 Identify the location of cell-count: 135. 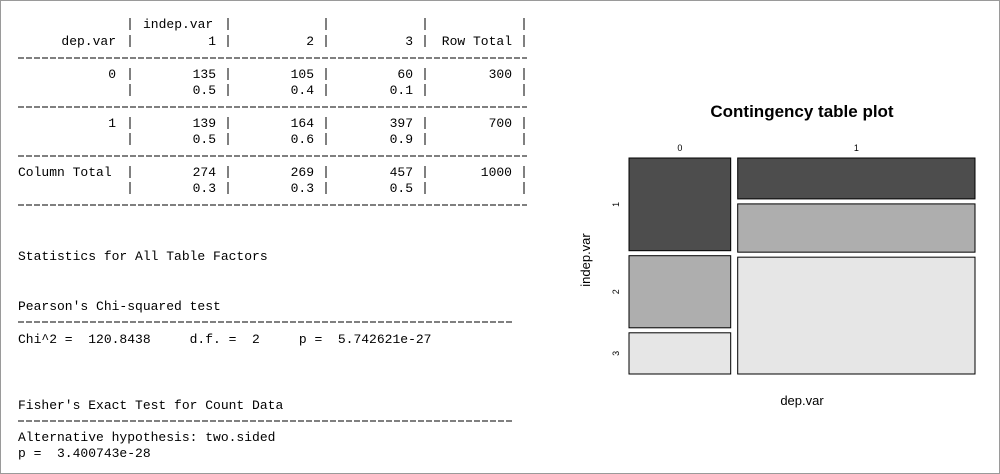
(204, 74).